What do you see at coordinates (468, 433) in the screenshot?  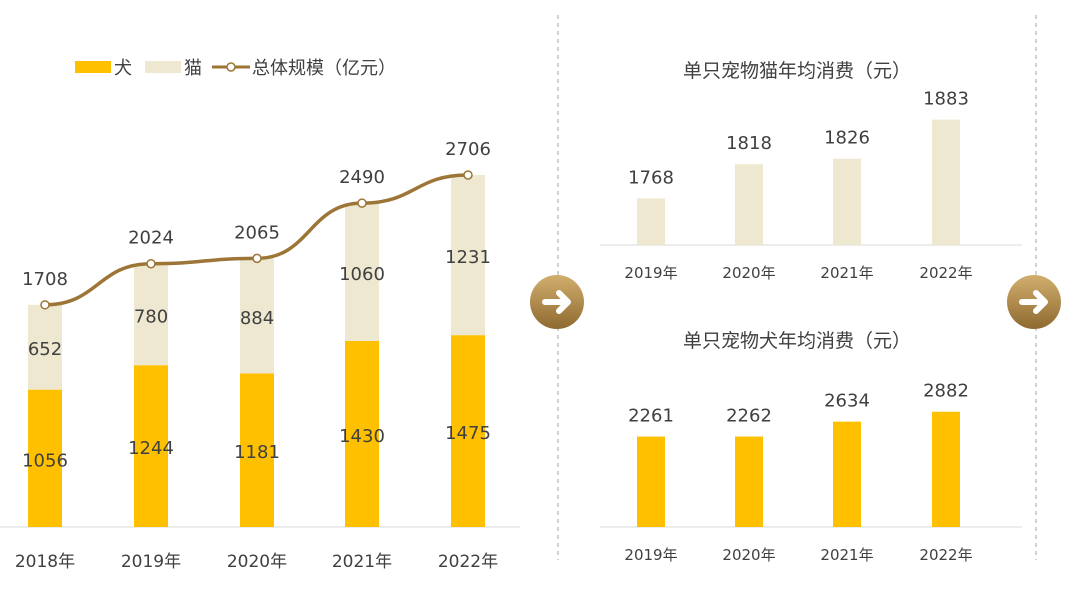 I see `data-label-dog: 1475` at bounding box center [468, 433].